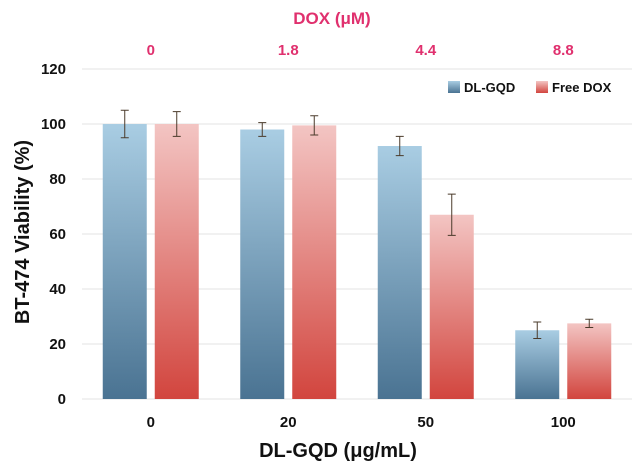  Describe the element at coordinates (23, 232) in the screenshot. I see `y-axis-label: BT-474 Viability (%)` at that location.